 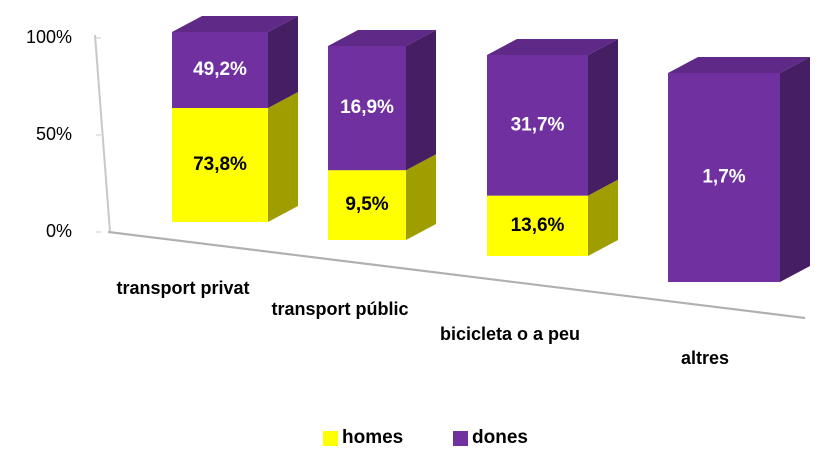 I want to click on legend-item: dones, so click(x=490, y=438).